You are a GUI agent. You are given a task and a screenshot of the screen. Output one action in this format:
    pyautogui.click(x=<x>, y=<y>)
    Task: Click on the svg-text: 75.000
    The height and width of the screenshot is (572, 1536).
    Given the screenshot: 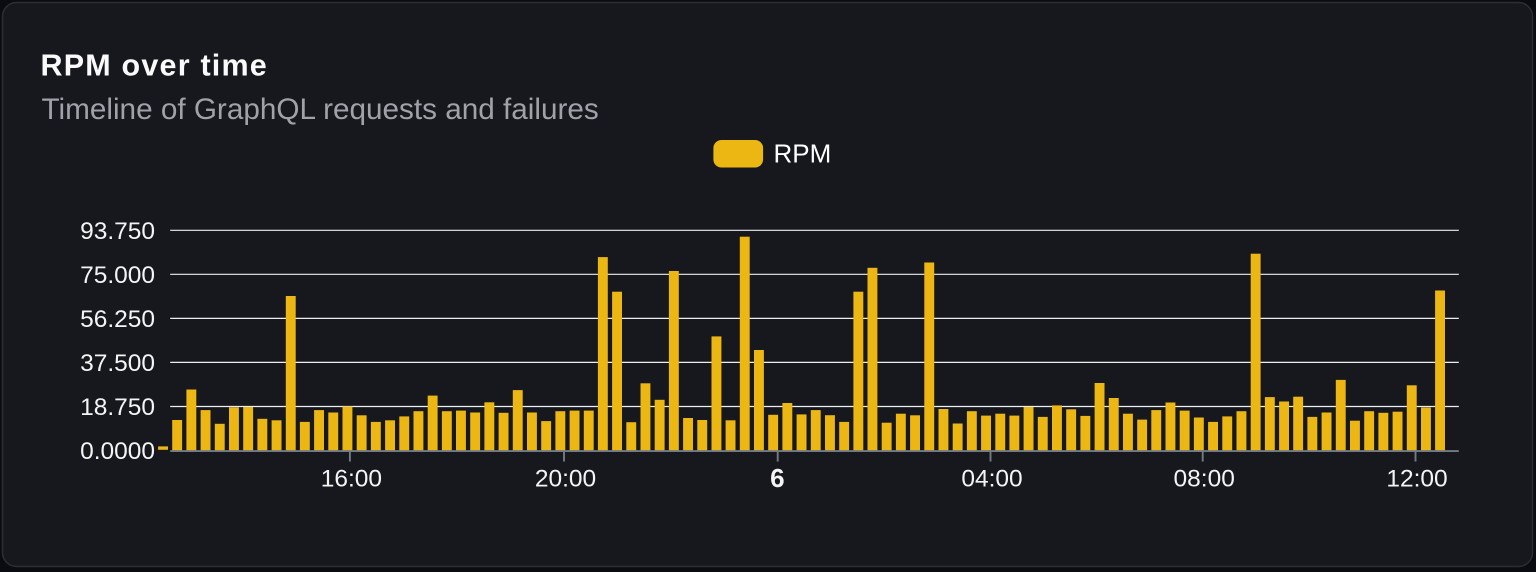 What is the action you would take?
    pyautogui.click(x=117, y=275)
    